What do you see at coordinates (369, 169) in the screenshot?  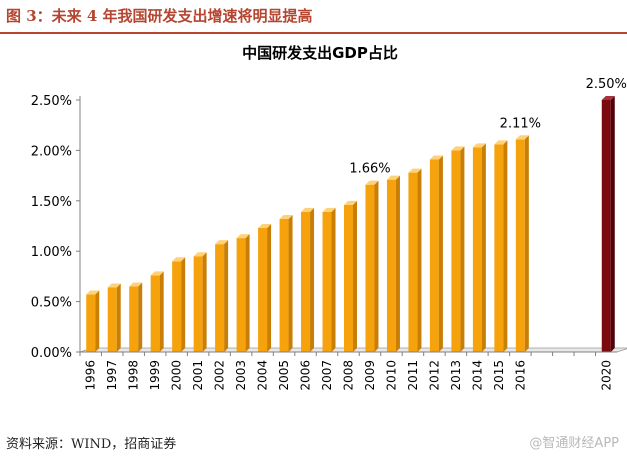 I see `data-label: 1.66%` at bounding box center [369, 169].